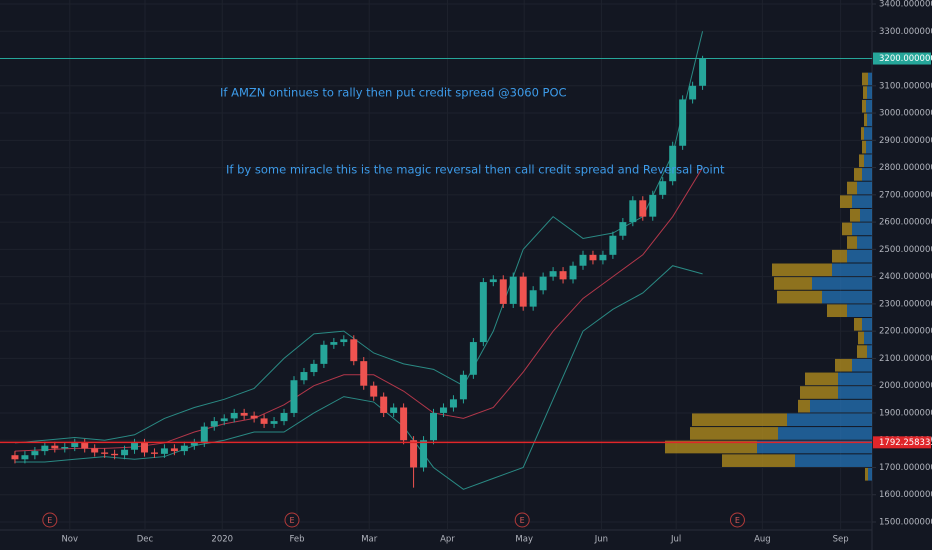  Describe the element at coordinates (902, 442) in the screenshot. I see `price-label-box` at that location.